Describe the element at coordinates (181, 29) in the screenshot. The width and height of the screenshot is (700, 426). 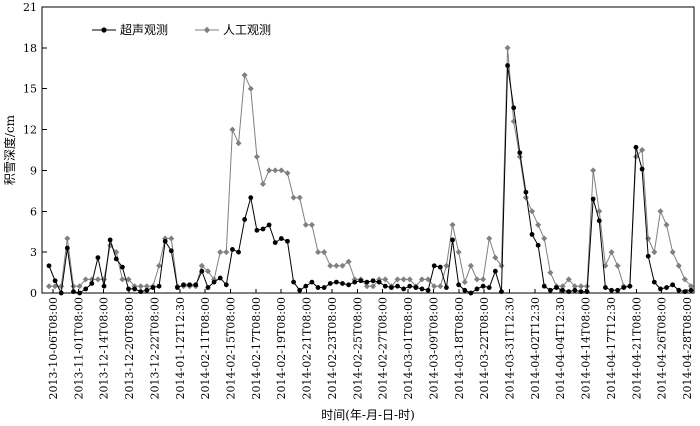
I see `legend: 超声观测 人工观测` at that location.